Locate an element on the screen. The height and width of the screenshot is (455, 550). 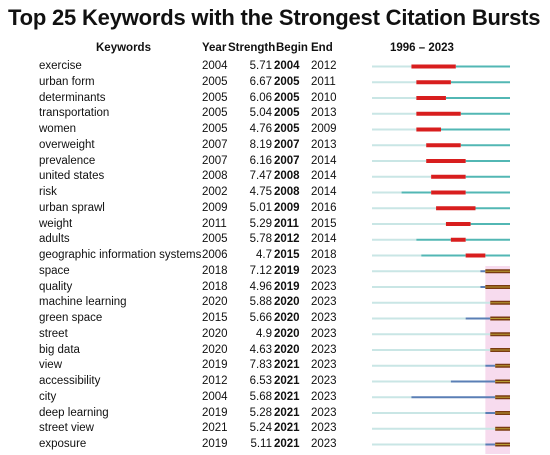
strength-value: 8.19 is located at coordinates (260, 144).